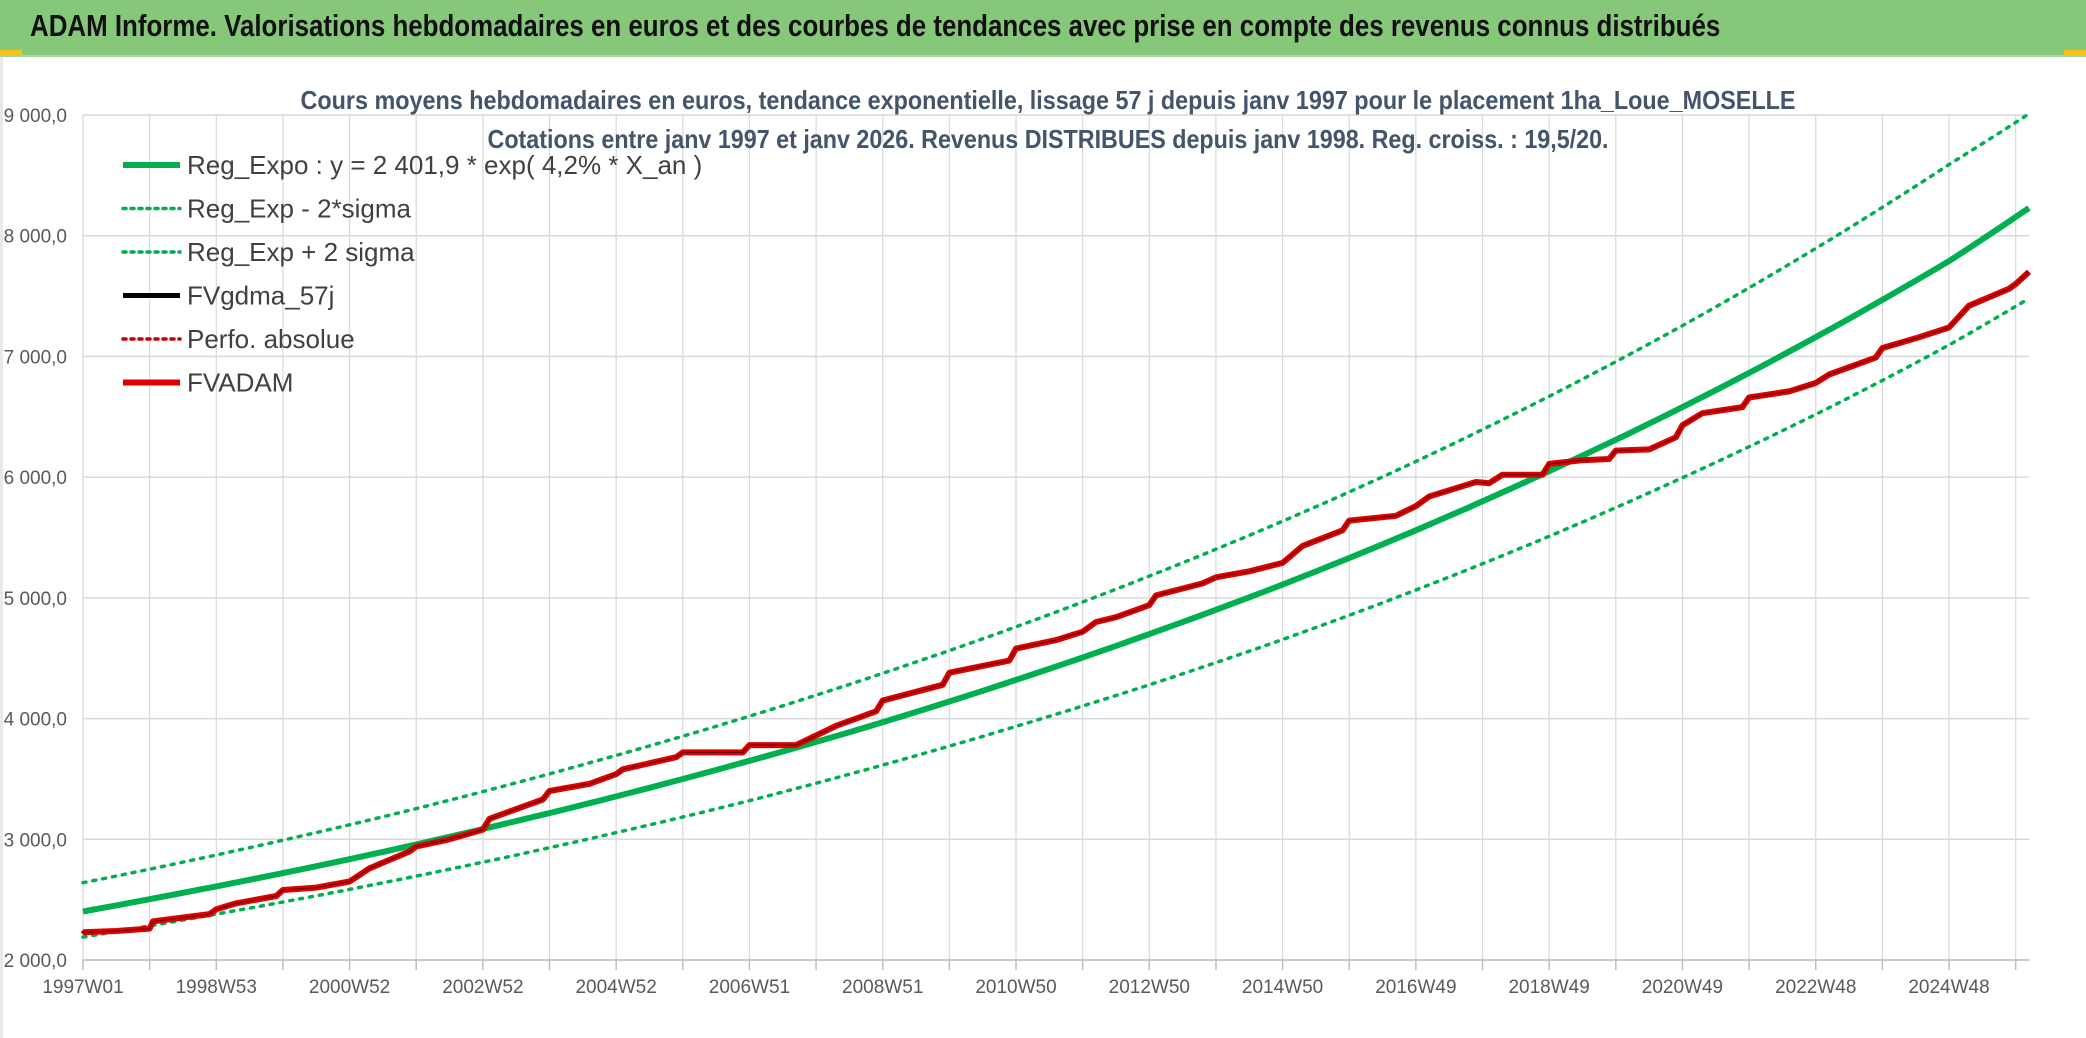 Image resolution: width=2086 pixels, height=1038 pixels. I want to click on legend-label: FVgdma_57j, so click(260, 296).